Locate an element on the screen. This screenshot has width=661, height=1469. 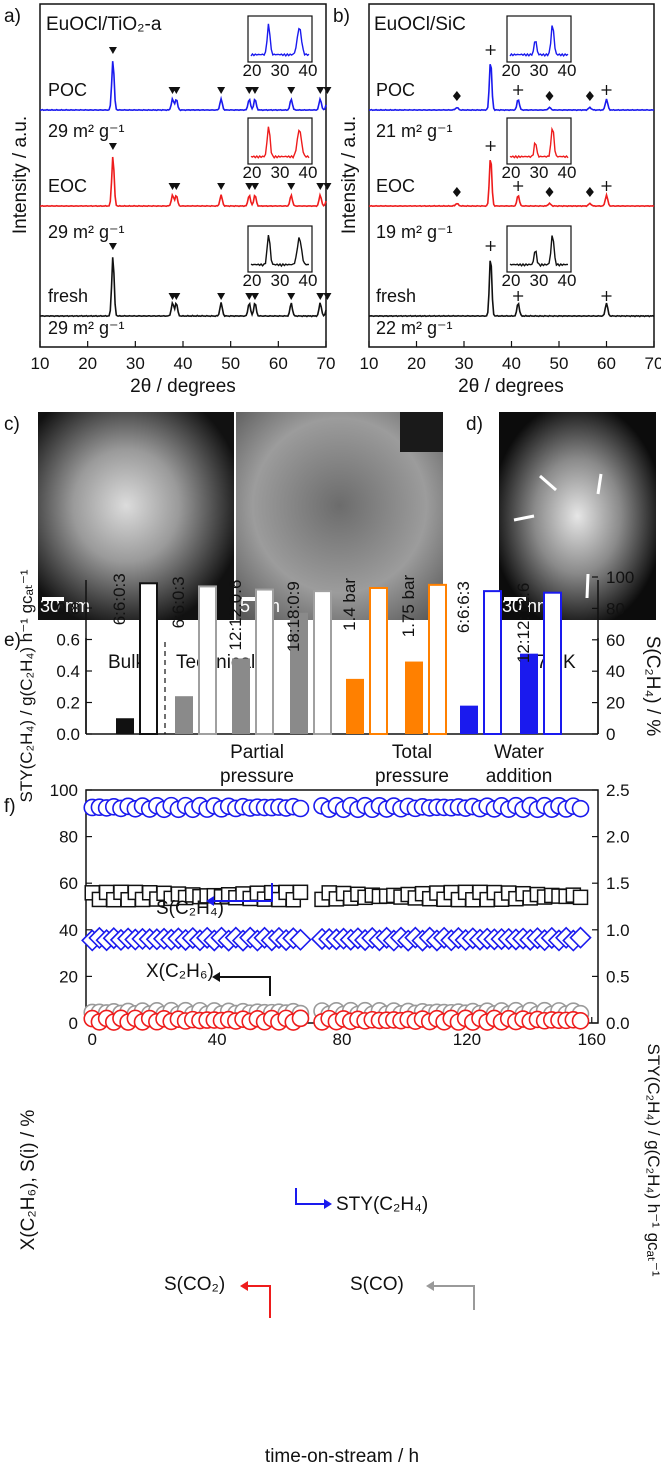
b-x-tick-label: 30 is located at coordinates (464, 363).